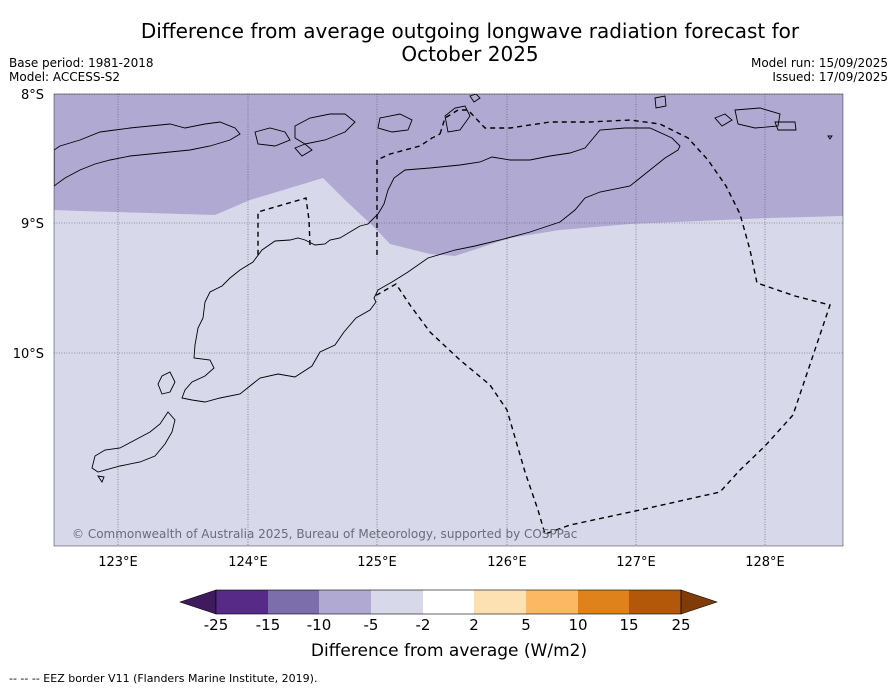 Image resolution: width=896 pixels, height=690 pixels. I want to click on base-period: Base period: 1981-2018, so click(81, 63).